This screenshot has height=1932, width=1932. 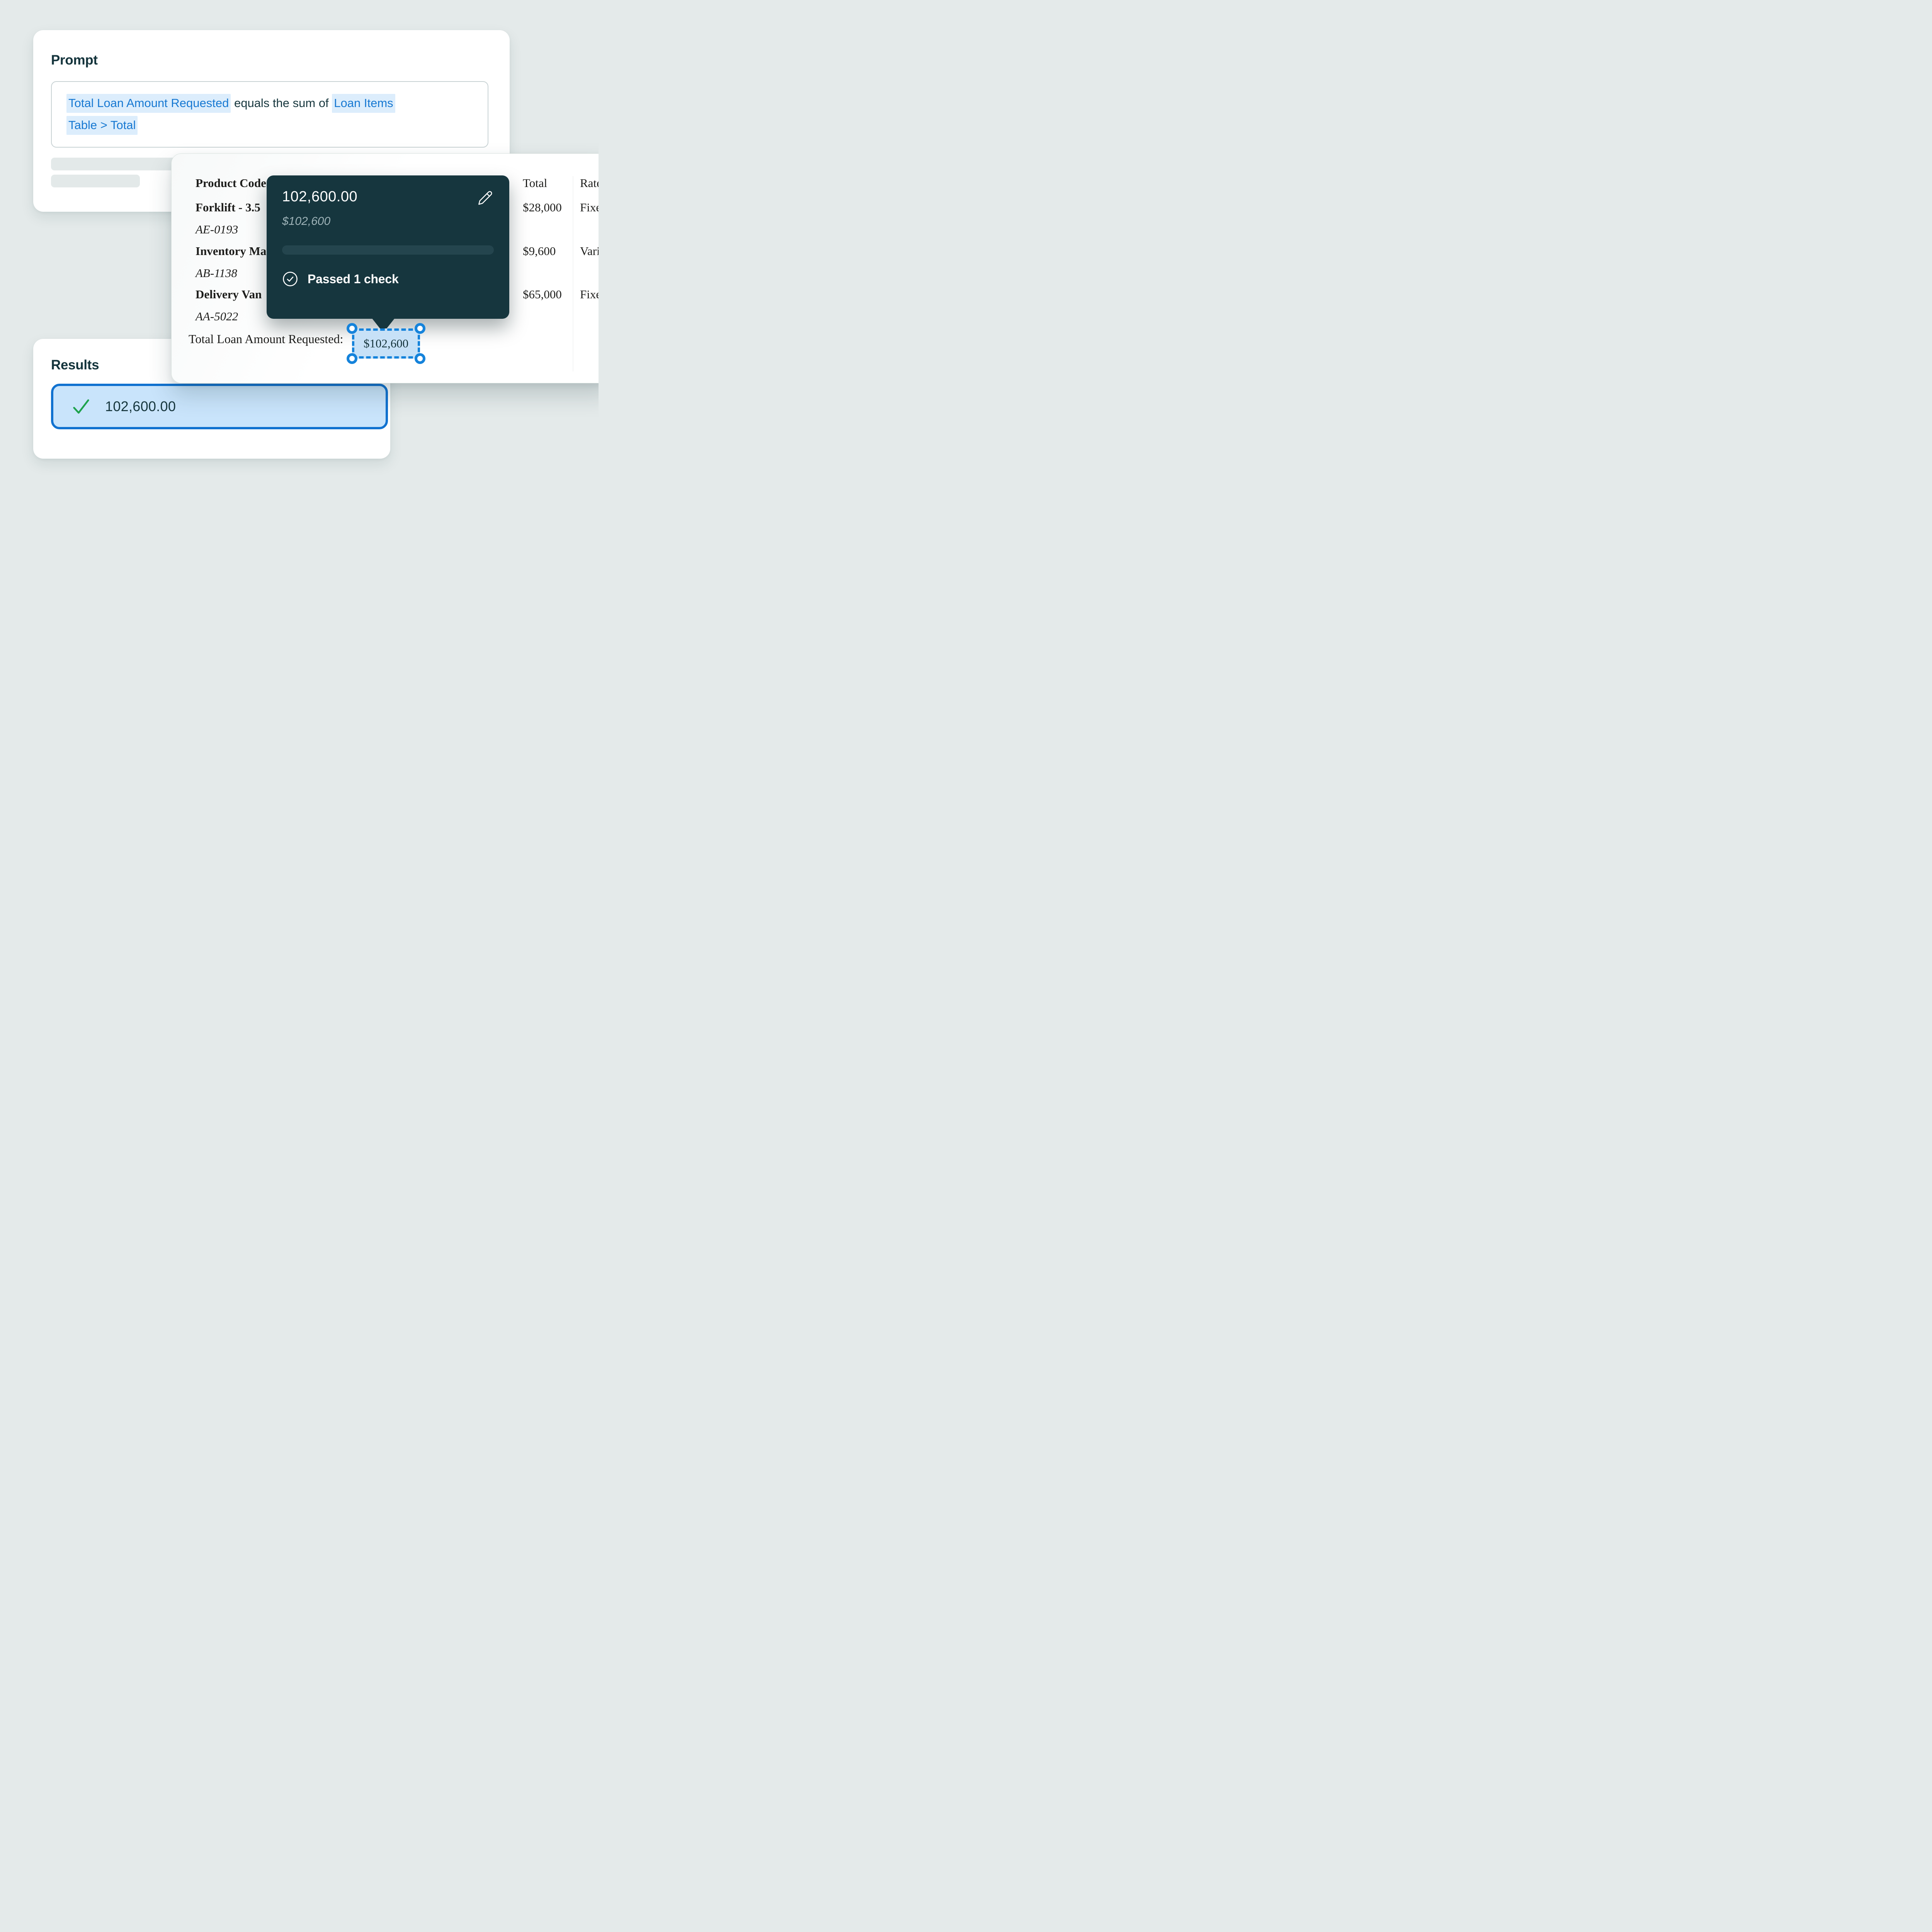 I want to click on tooltip-progress-bar, so click(x=388, y=250).